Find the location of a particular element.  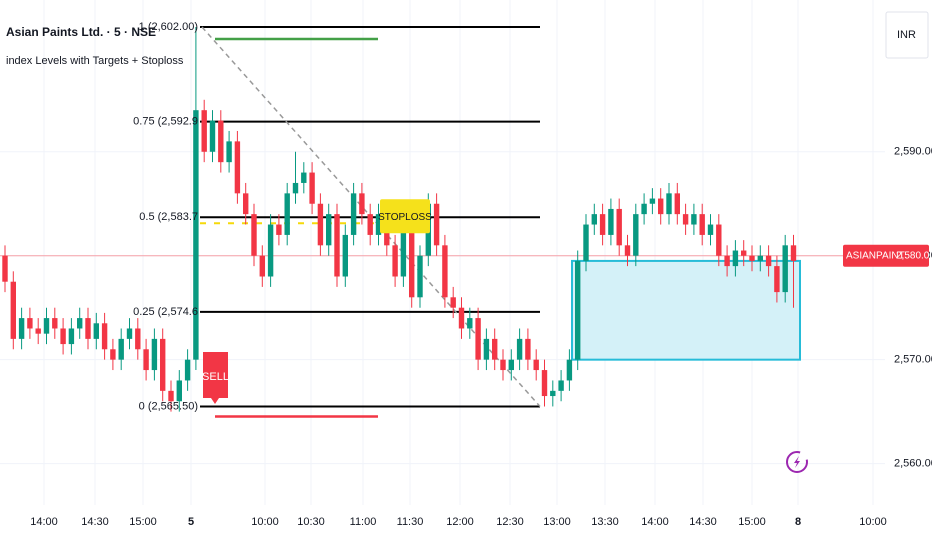

x-tick-label: 14:30 is located at coordinates (95, 522).